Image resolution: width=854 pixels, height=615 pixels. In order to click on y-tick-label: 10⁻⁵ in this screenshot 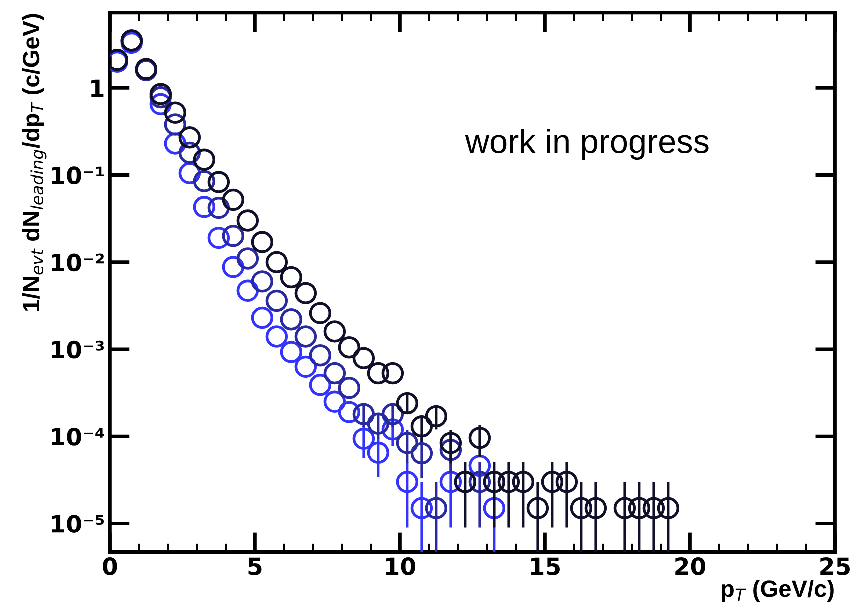, I will do `click(78, 524)`.